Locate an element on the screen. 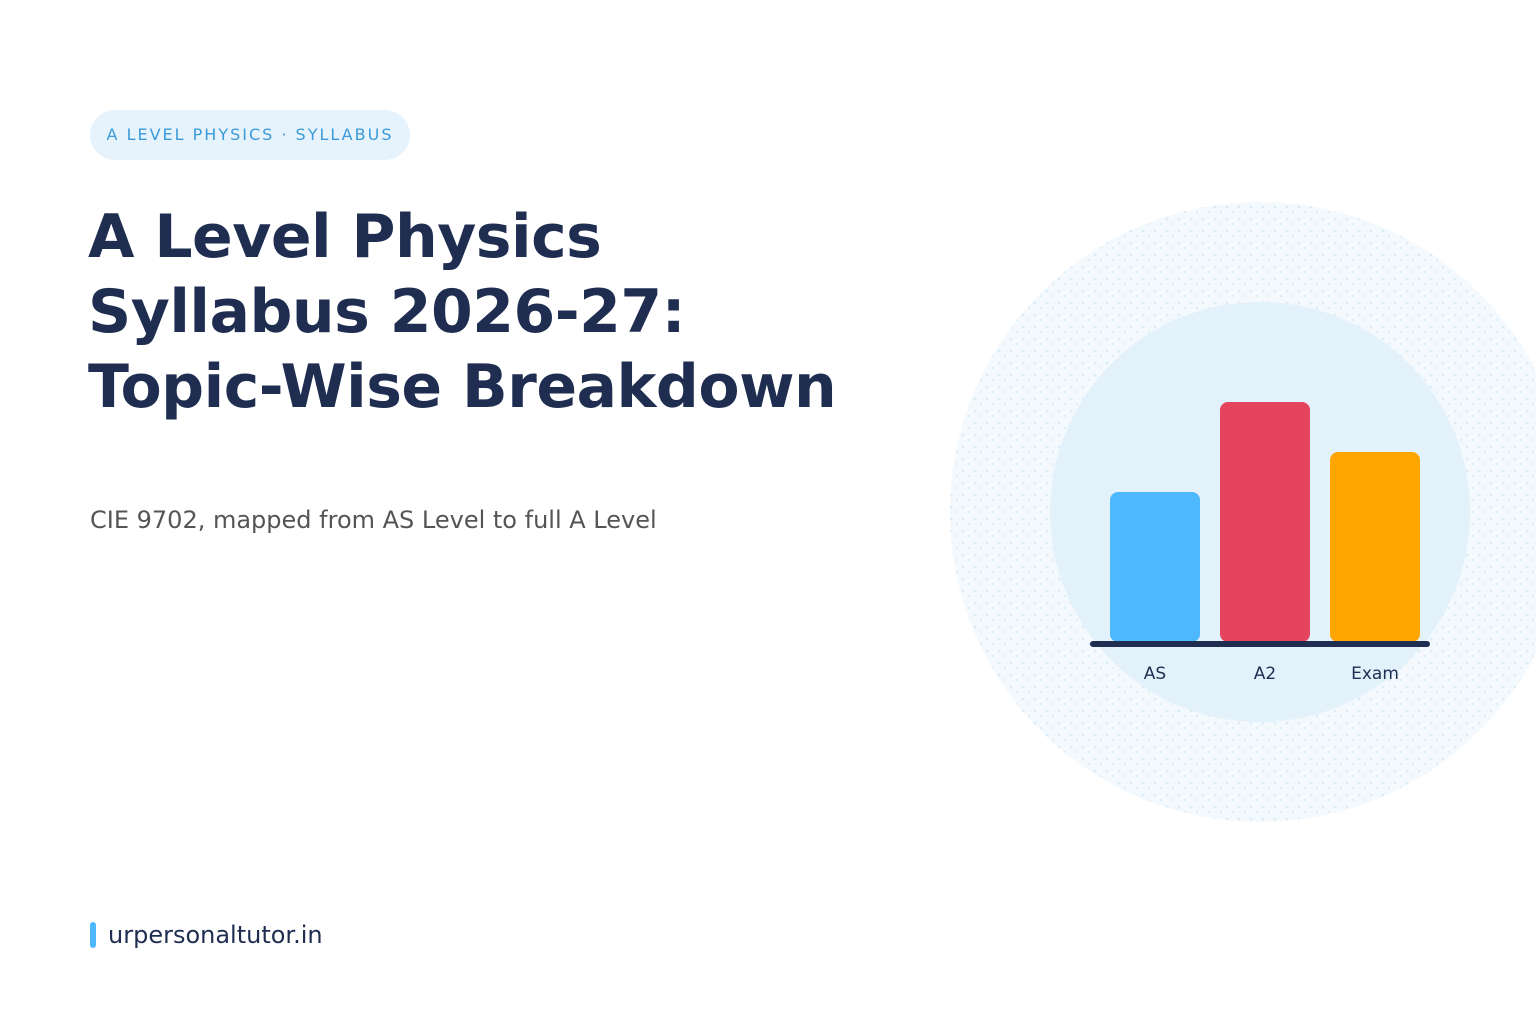 The width and height of the screenshot is (1536, 1024). footer: urpersonaltutor.in is located at coordinates (206, 935).